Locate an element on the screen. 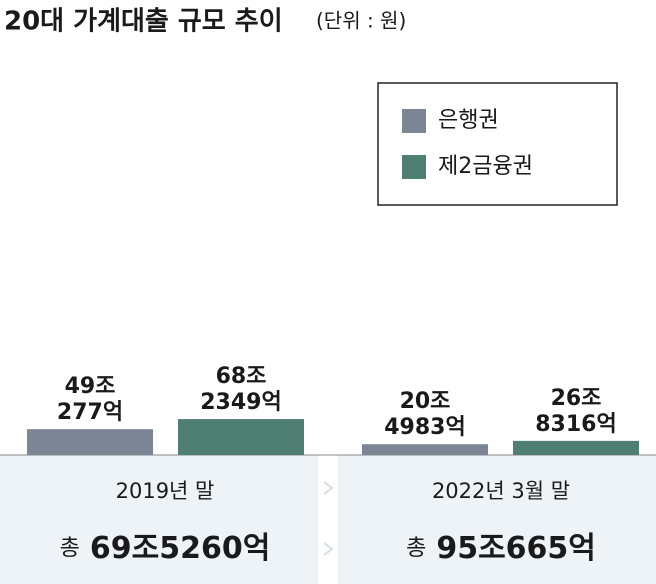  value-label: 20조 is located at coordinates (425, 401).